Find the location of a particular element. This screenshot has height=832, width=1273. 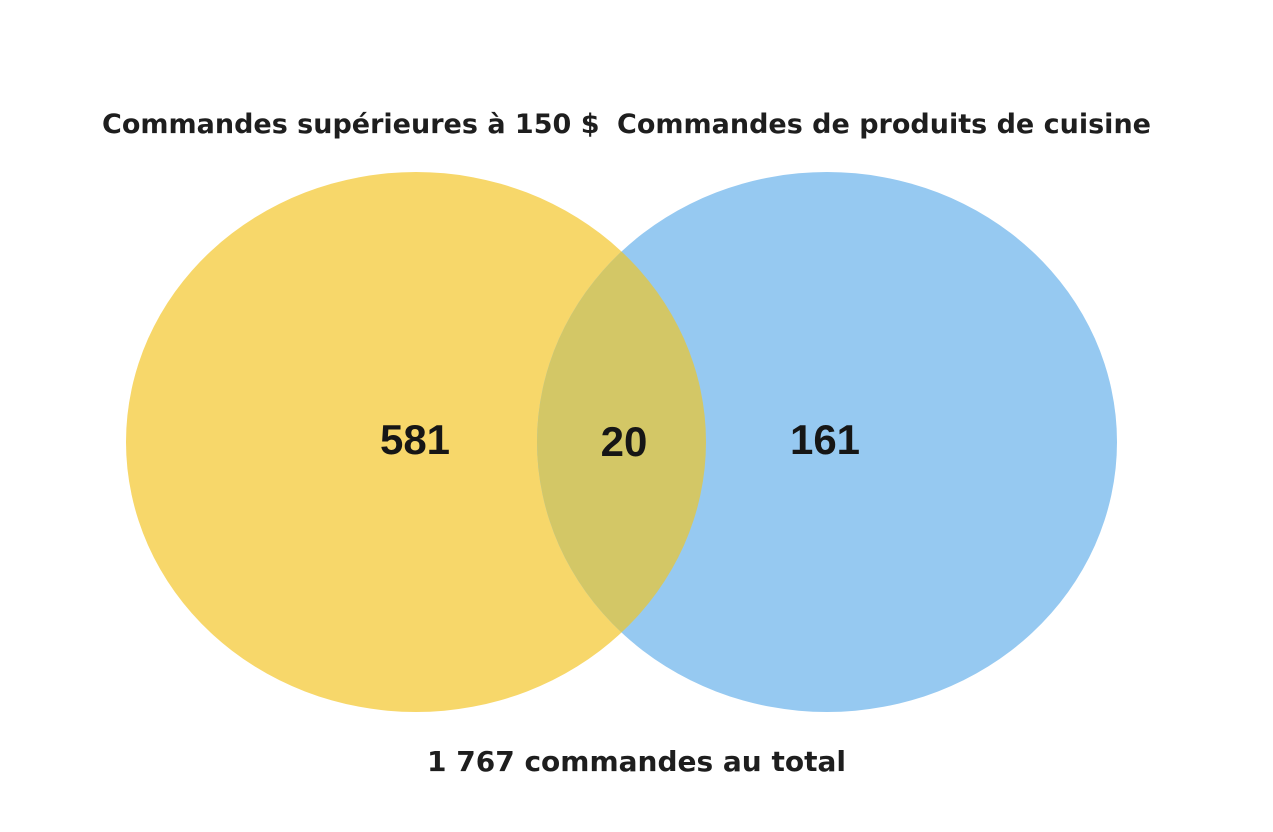

total-label: 1 767 commandes au total is located at coordinates (636, 761).